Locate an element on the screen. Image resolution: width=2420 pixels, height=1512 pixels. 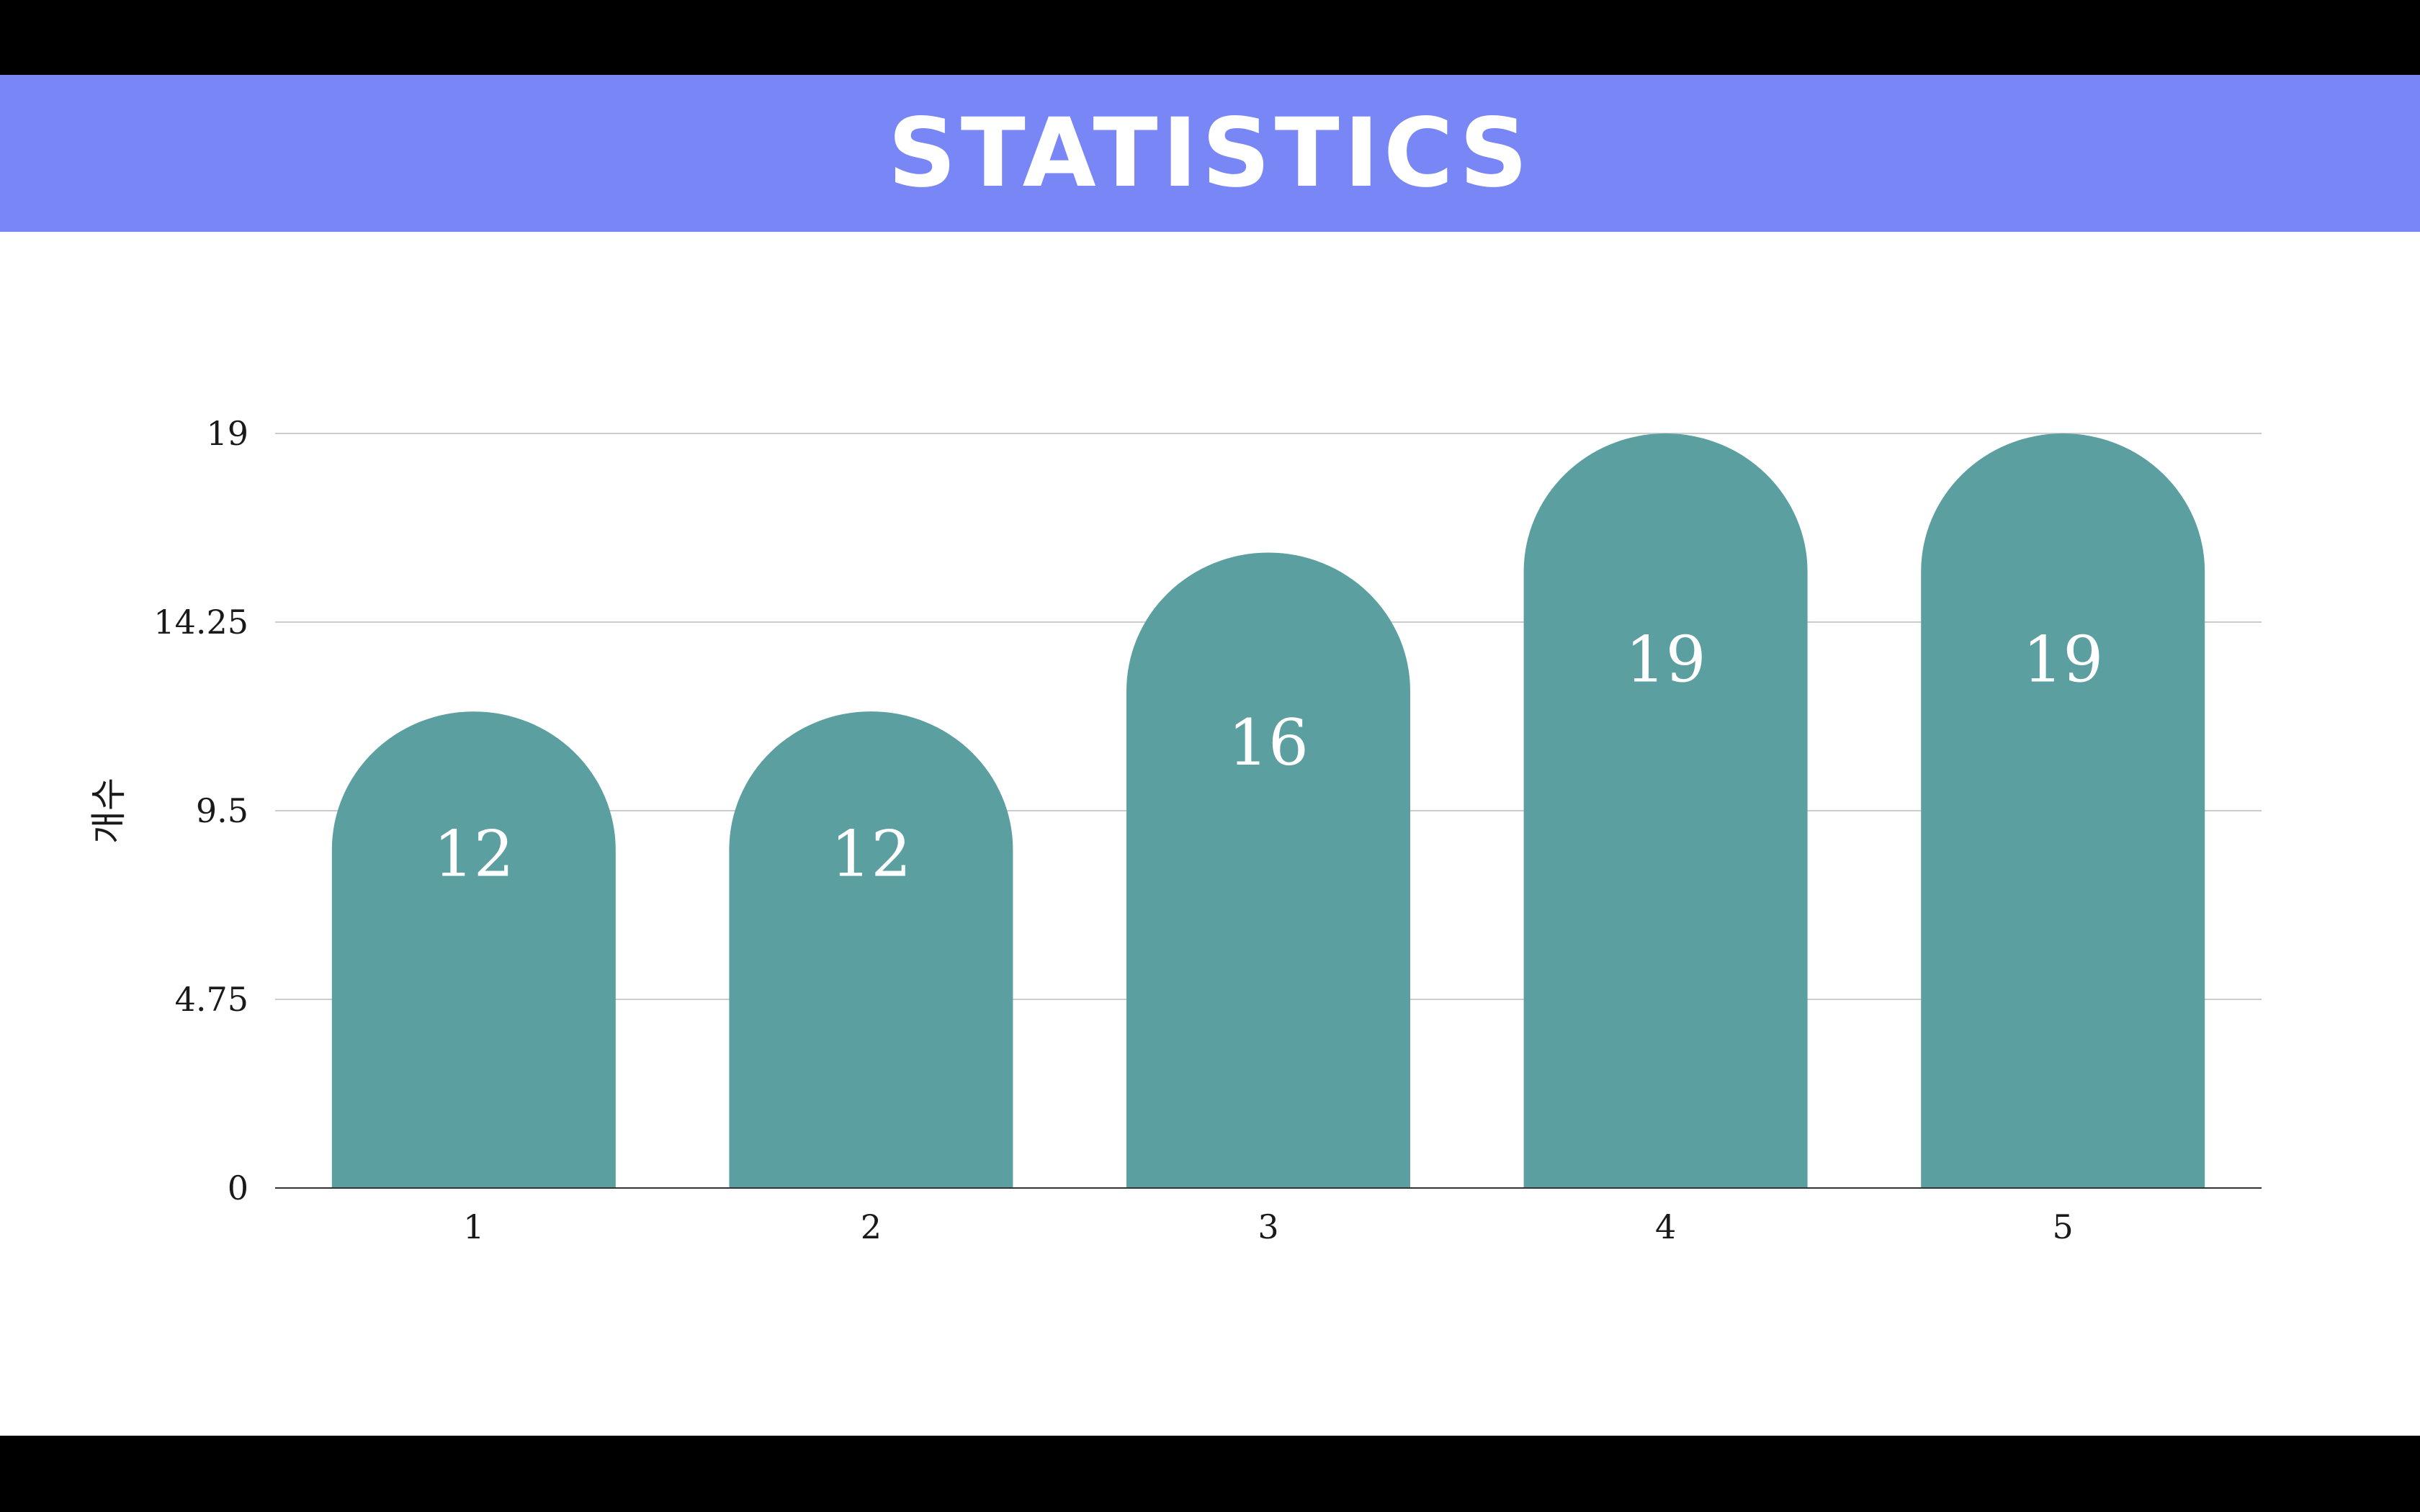
header-title: STATISTICS is located at coordinates (1210, 153).